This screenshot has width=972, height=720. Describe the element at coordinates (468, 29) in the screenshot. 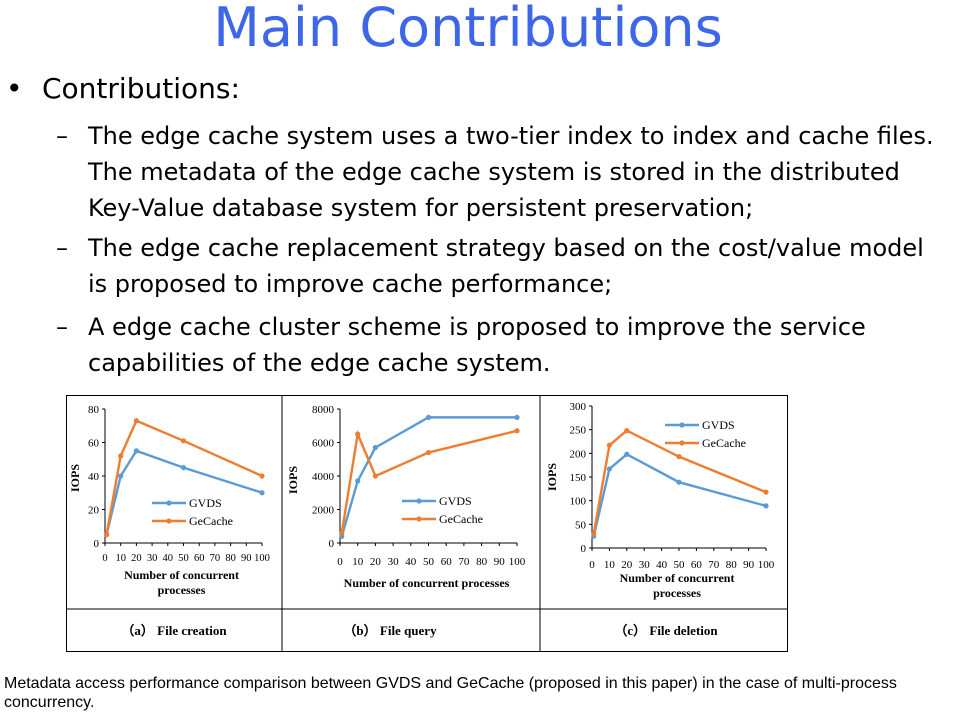

I see `slide-title: Main Contributions` at that location.